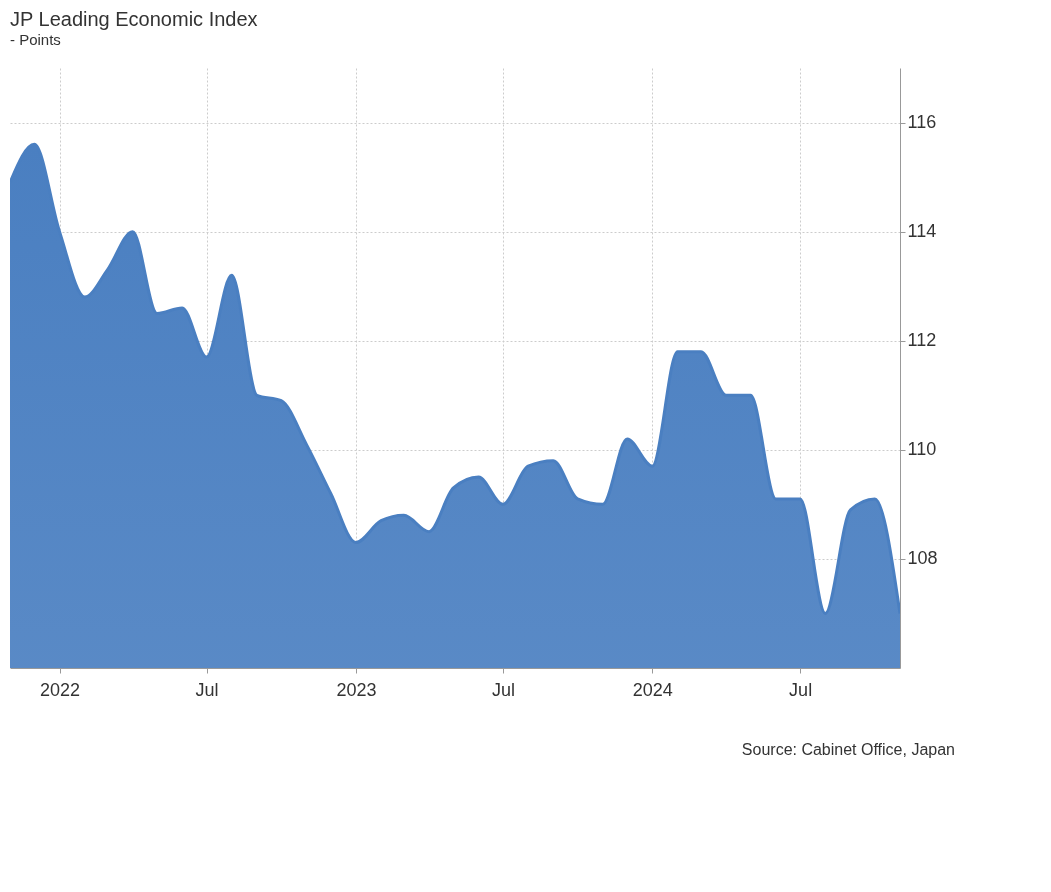 The height and width of the screenshot is (892, 1051). I want to click on x-tick-label: 2023, so click(356, 689).